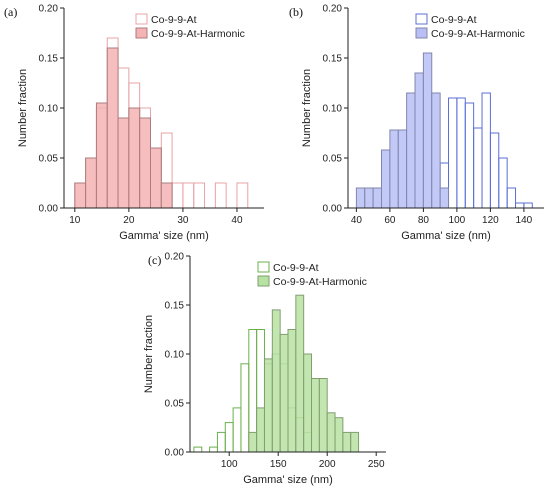 This screenshot has width=550, height=491. What do you see at coordinates (390, 220) in the screenshot?
I see `x-tick-label: 60` at bounding box center [390, 220].